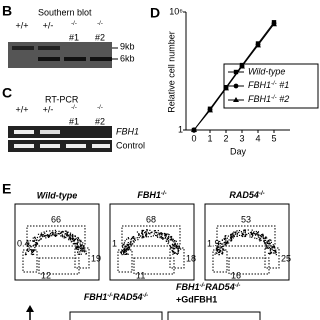 This screenshot has height=320, width=320. I want to click on band-label: 6kb, so click(127, 58).